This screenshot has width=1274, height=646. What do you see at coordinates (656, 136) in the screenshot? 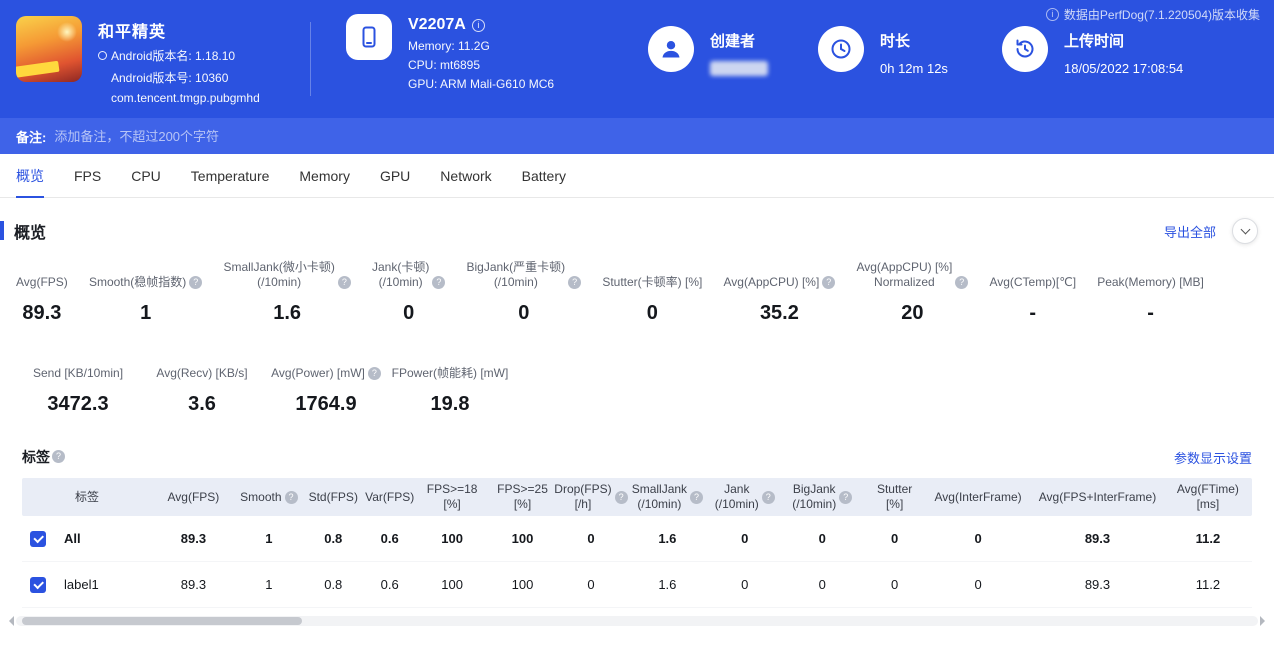
I see `remark-input` at bounding box center [656, 136].